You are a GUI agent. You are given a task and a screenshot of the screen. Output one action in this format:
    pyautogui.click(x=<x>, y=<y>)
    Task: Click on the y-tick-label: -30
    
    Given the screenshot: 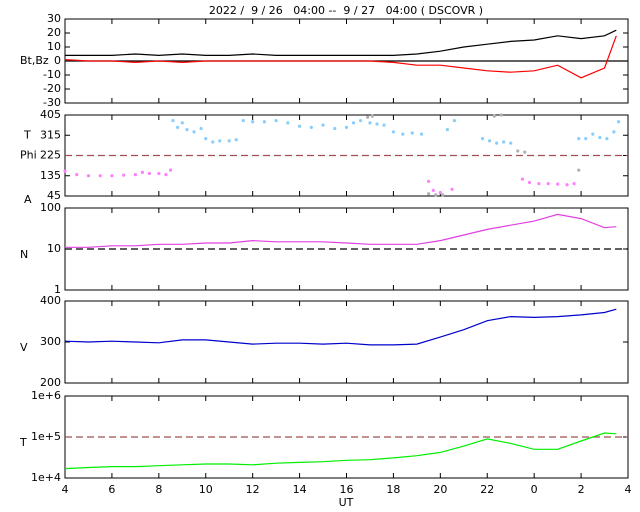 What is the action you would take?
    pyautogui.click(x=52, y=102)
    